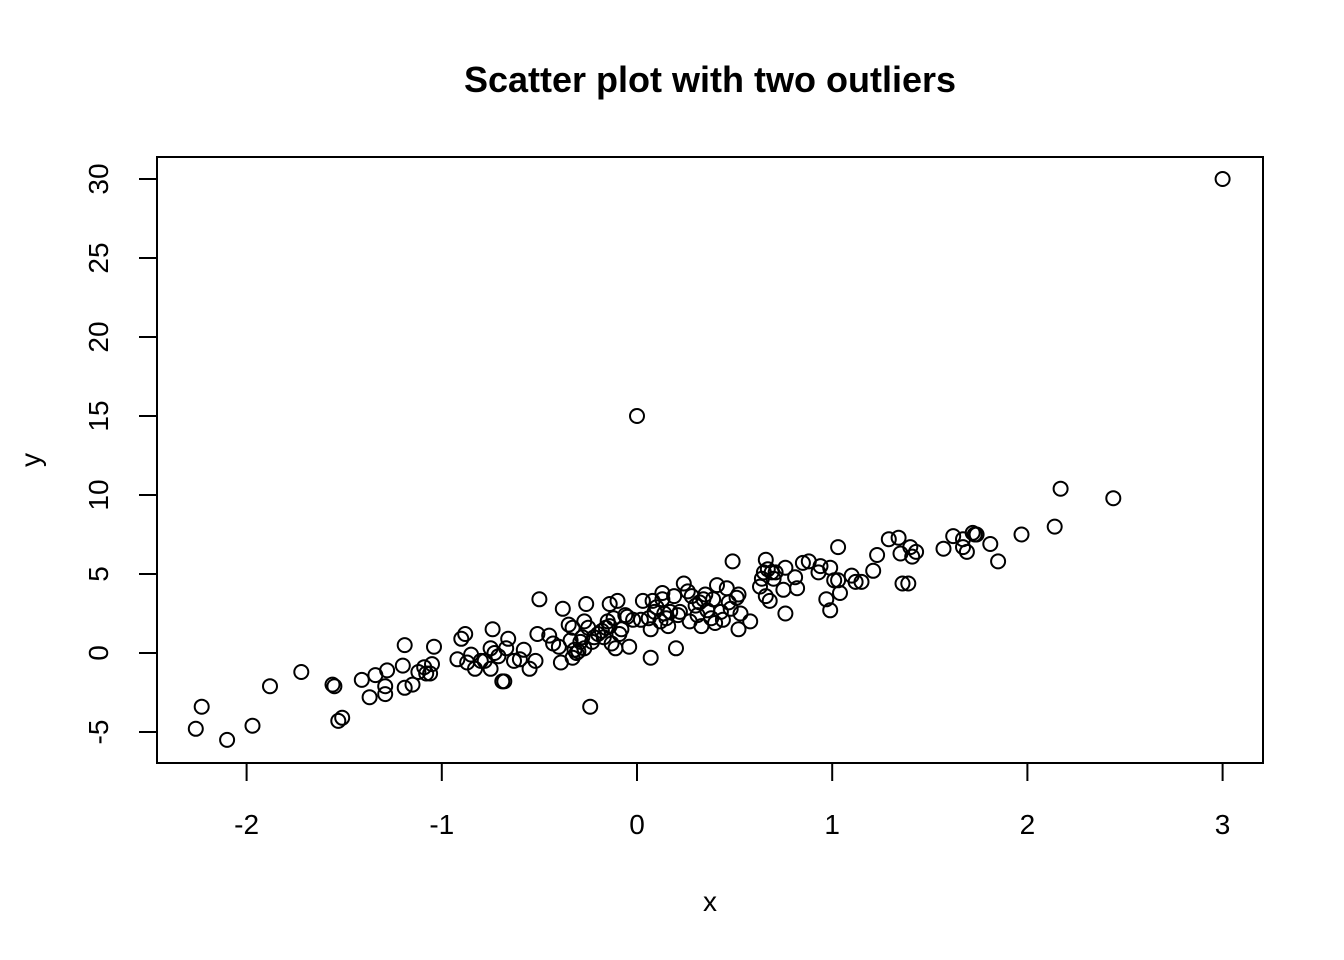 The width and height of the screenshot is (1344, 960). I want to click on chart-title: Scatter plot with two outliers, so click(710, 79).